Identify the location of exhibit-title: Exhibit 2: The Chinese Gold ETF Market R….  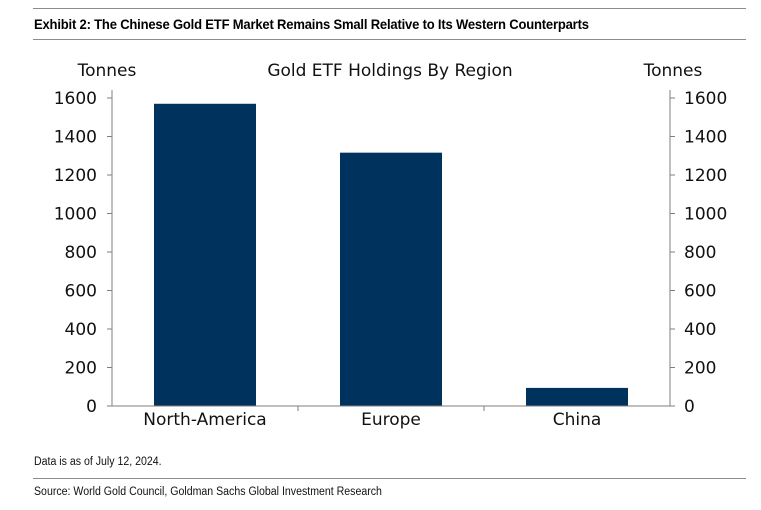
(311, 24).